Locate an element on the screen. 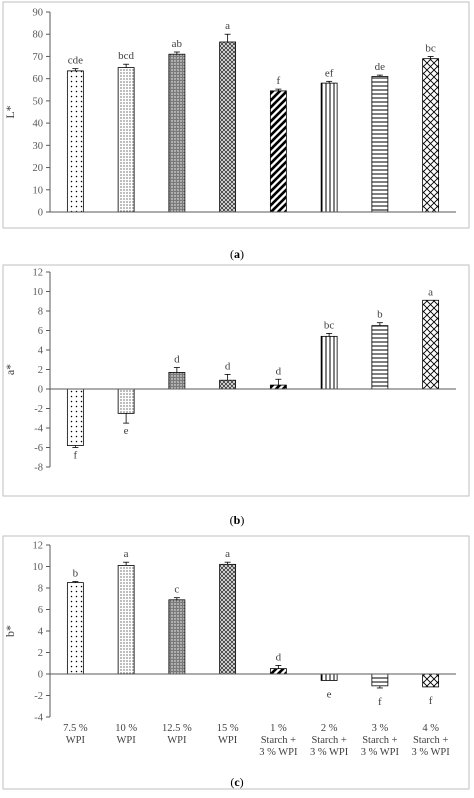  y-axis-label: L* is located at coordinates (10, 111).